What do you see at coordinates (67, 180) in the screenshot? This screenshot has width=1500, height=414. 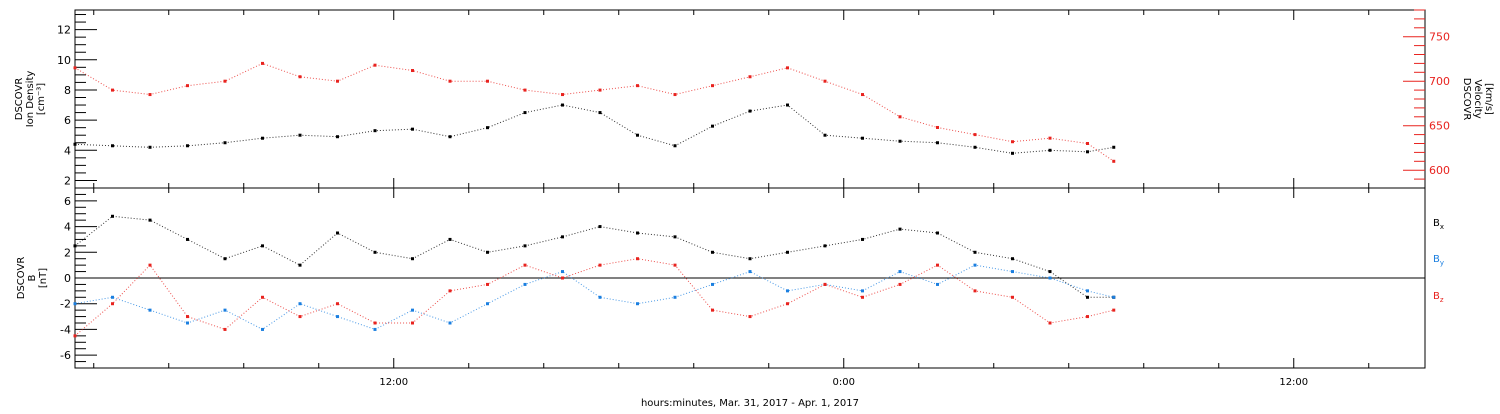 I see `density-y-tick-label: 2` at bounding box center [67, 180].